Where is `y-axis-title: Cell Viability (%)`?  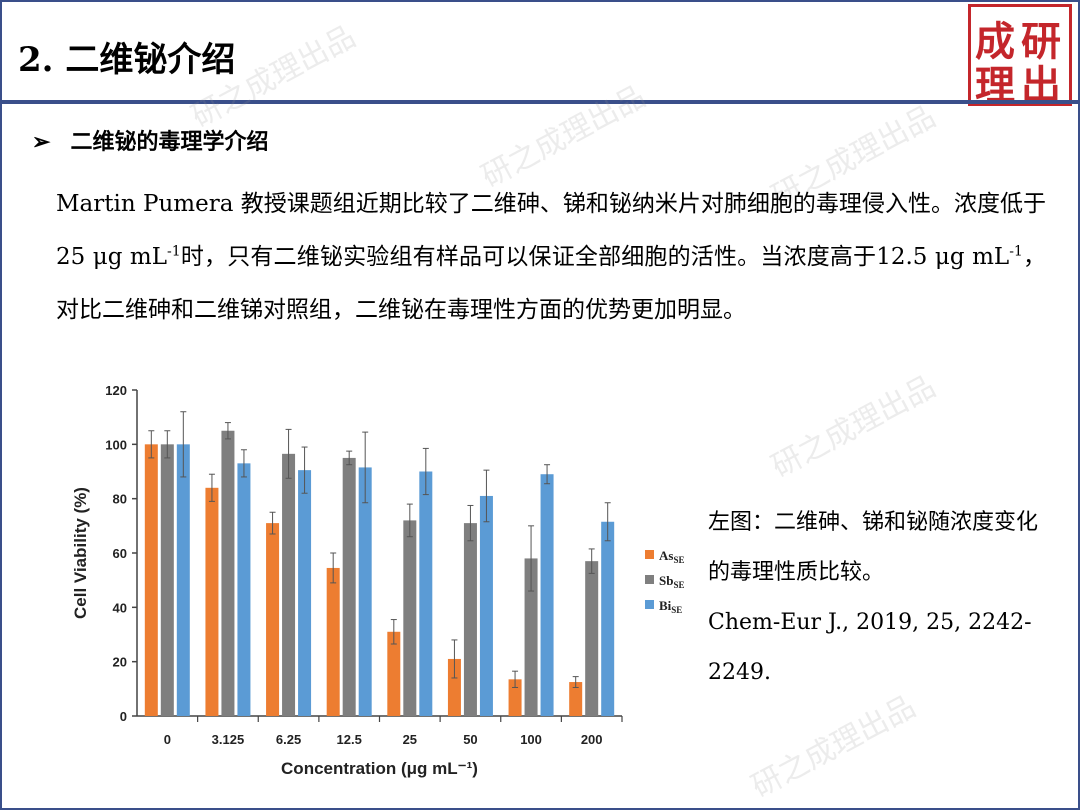
y-axis-title: Cell Viability (%) is located at coordinates (80, 553).